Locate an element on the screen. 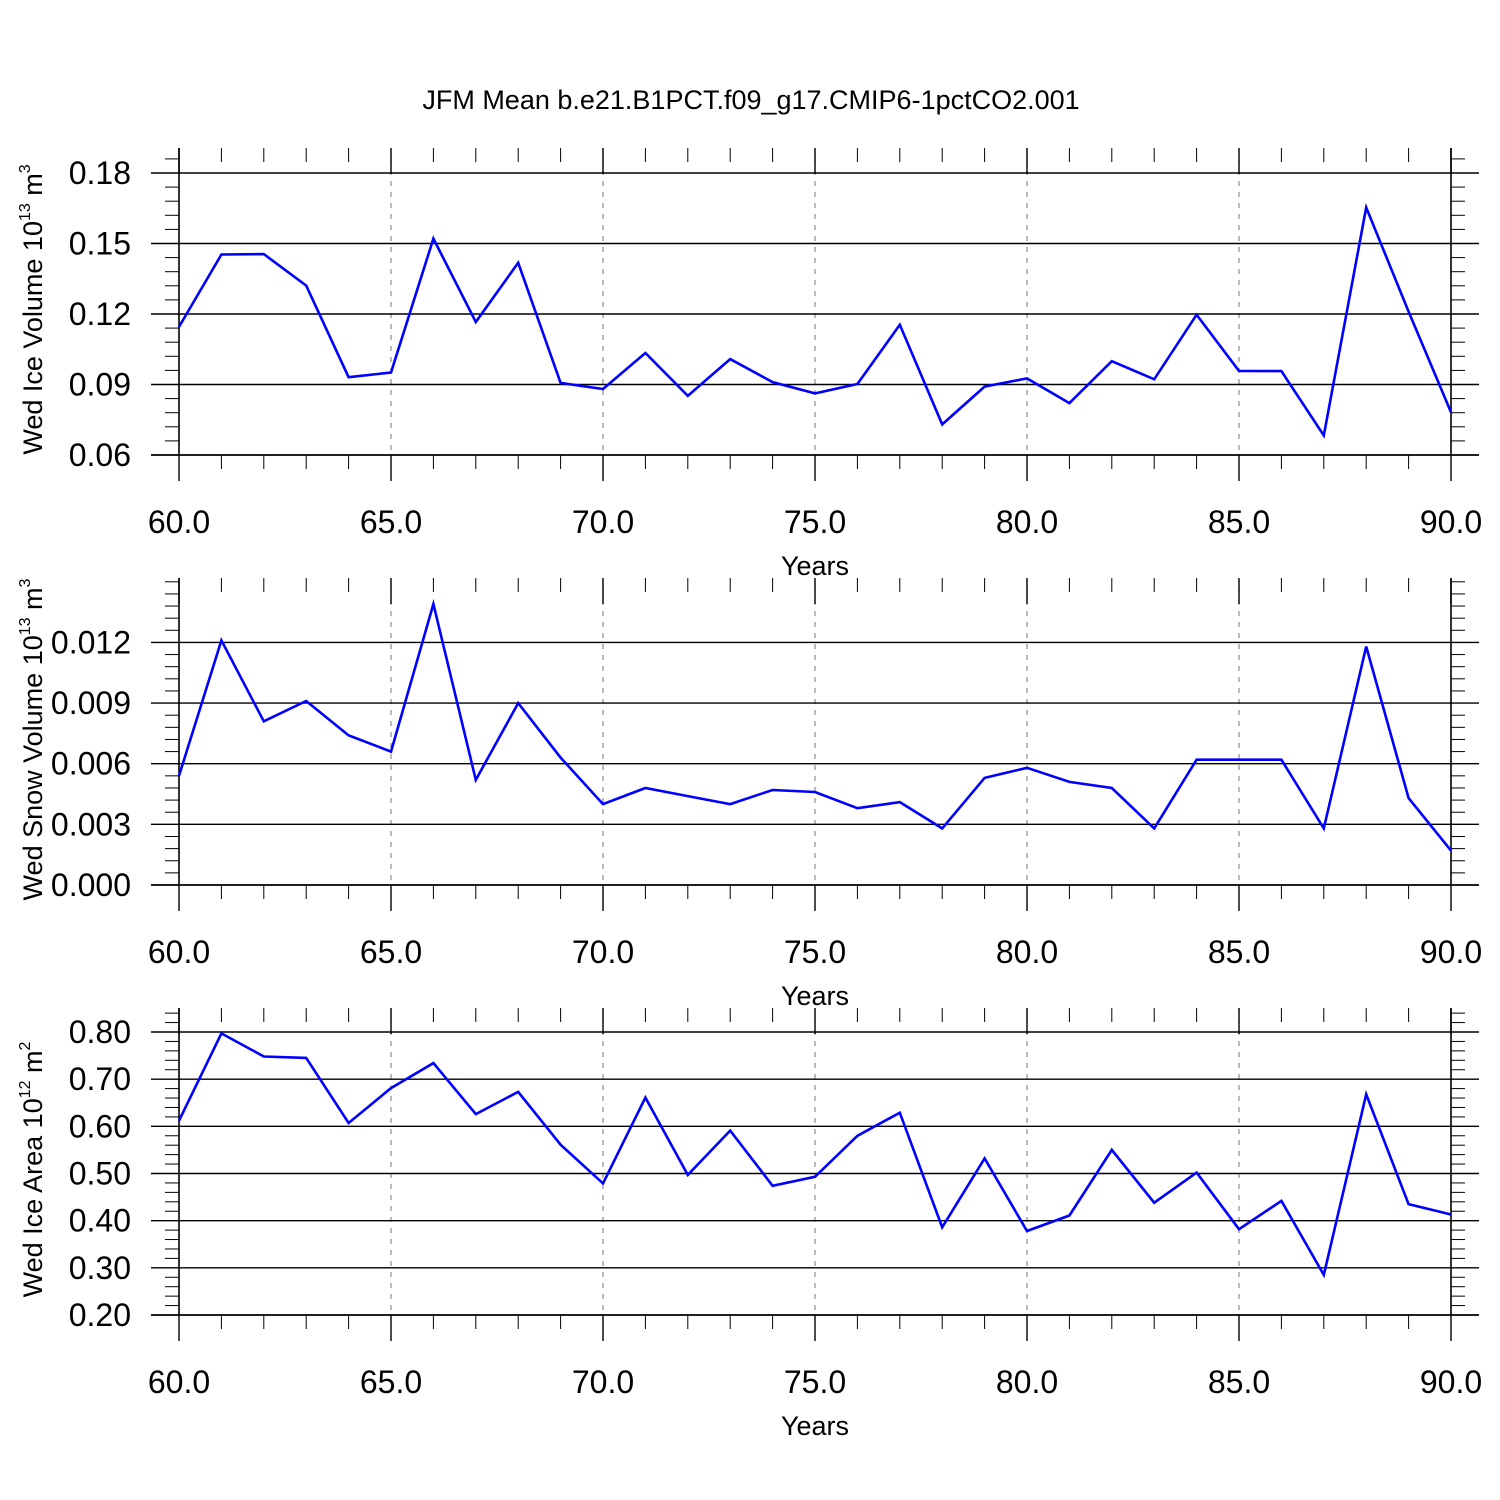  y-axis-label-base: Wed Ice Volume 10 is located at coordinates (33, 338).